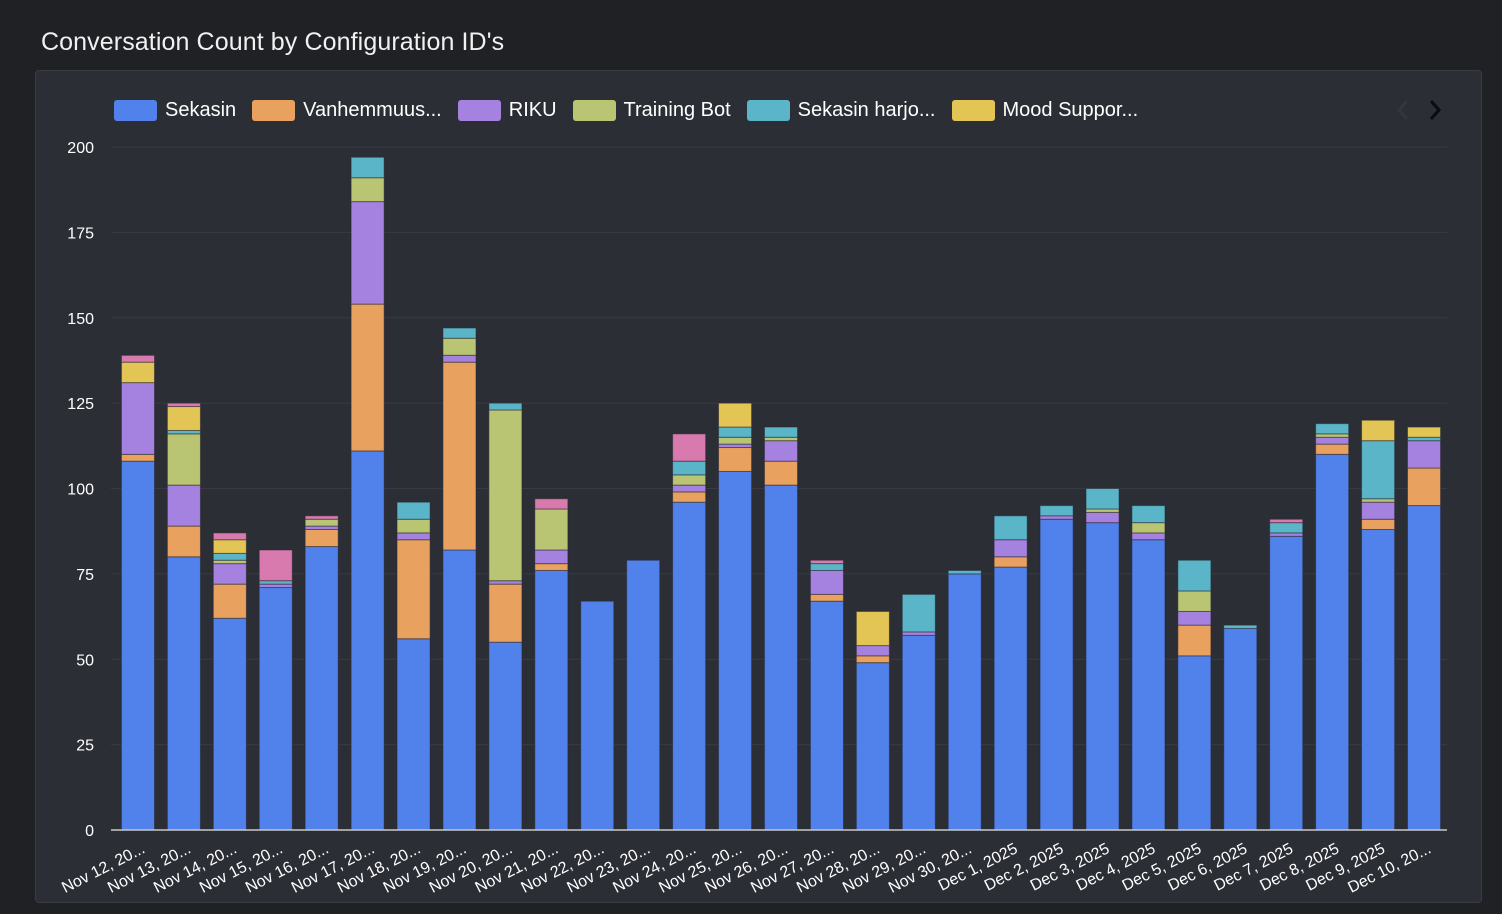  What do you see at coordinates (507, 110) in the screenshot?
I see `legend-item-riku: RIKU` at bounding box center [507, 110].